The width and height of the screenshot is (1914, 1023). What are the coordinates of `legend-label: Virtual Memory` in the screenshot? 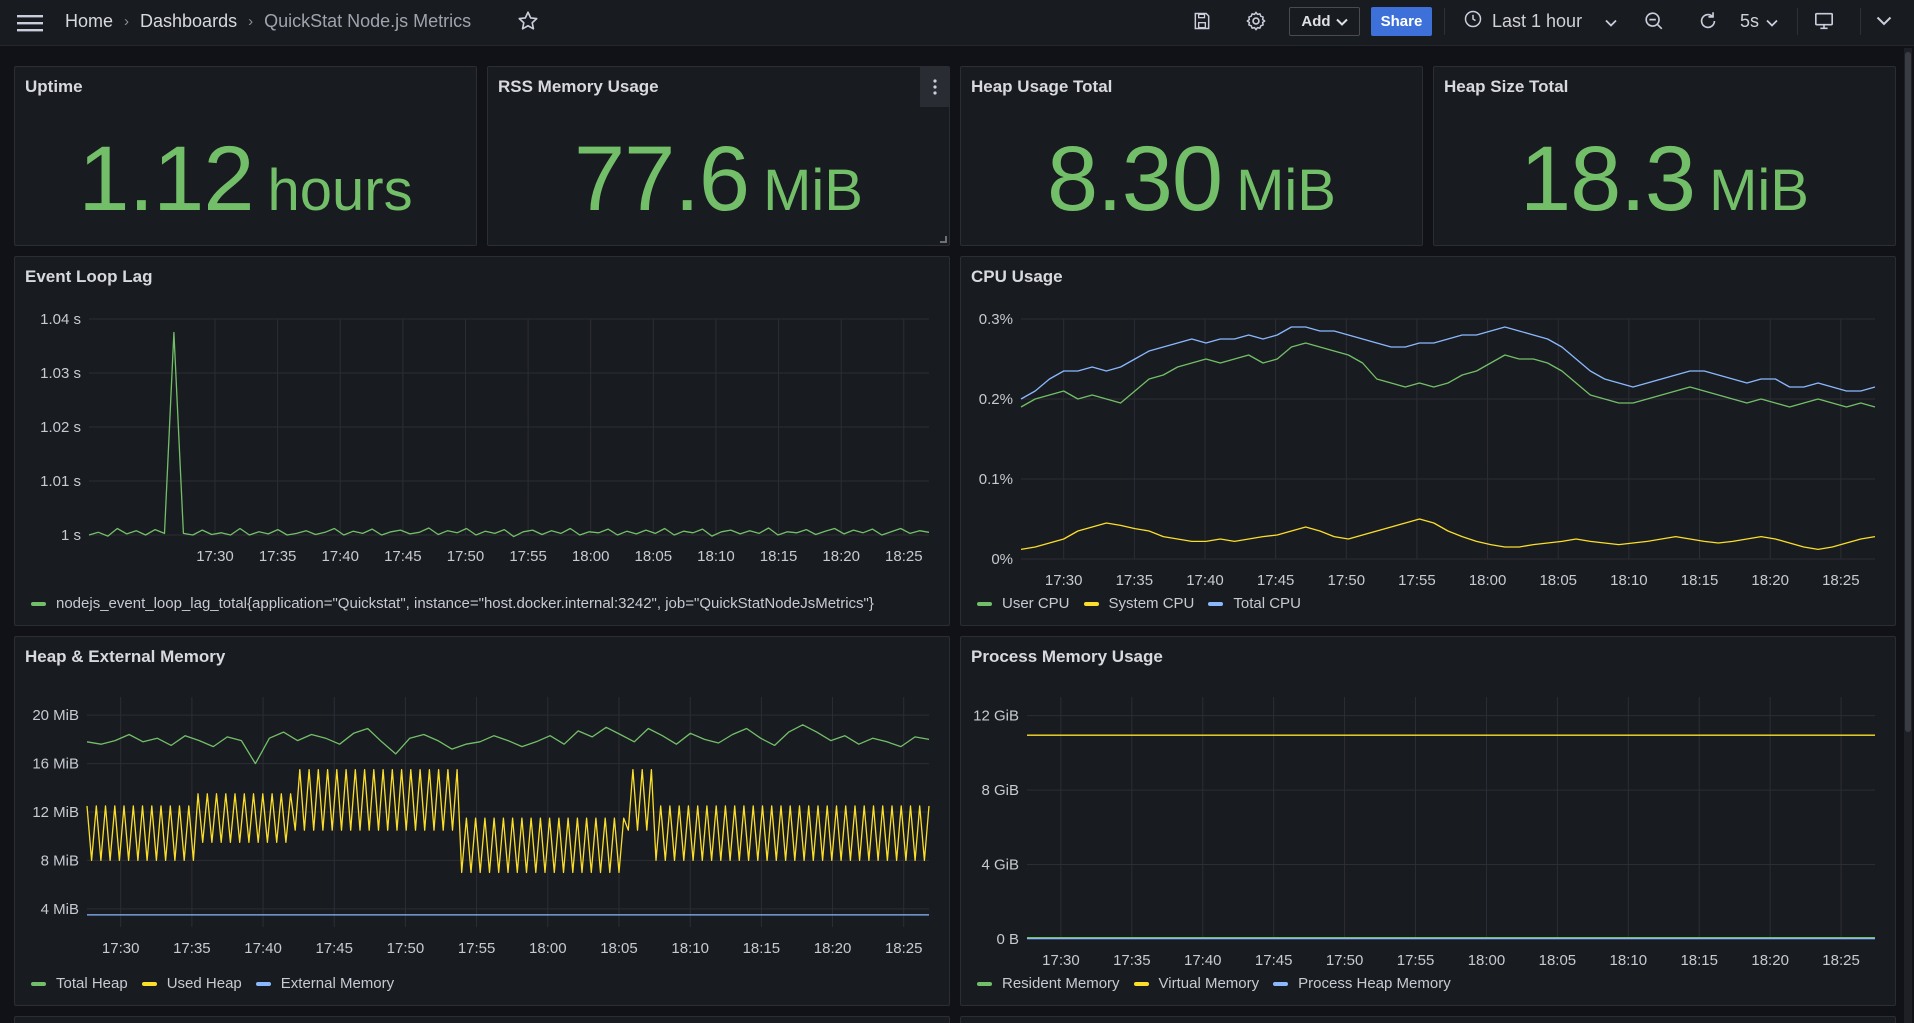 It's located at (1209, 983).